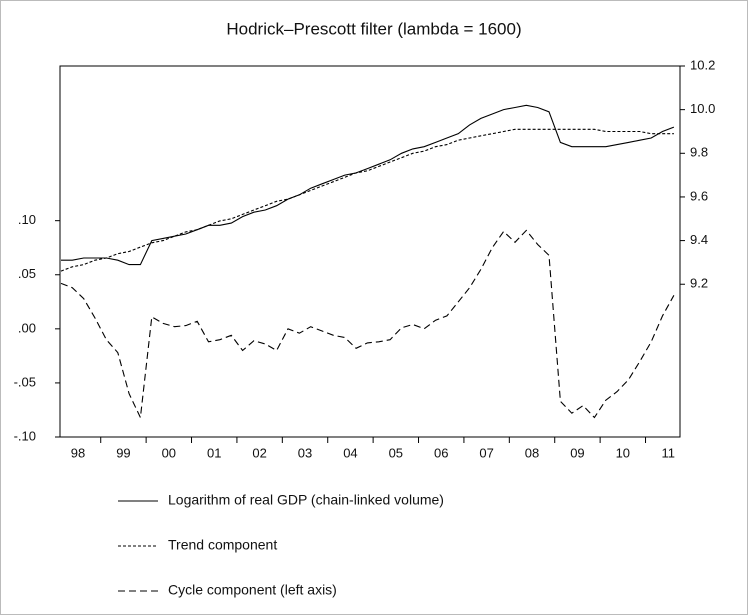 This screenshot has width=748, height=615. I want to click on x-tick-label: 99, so click(123, 452).